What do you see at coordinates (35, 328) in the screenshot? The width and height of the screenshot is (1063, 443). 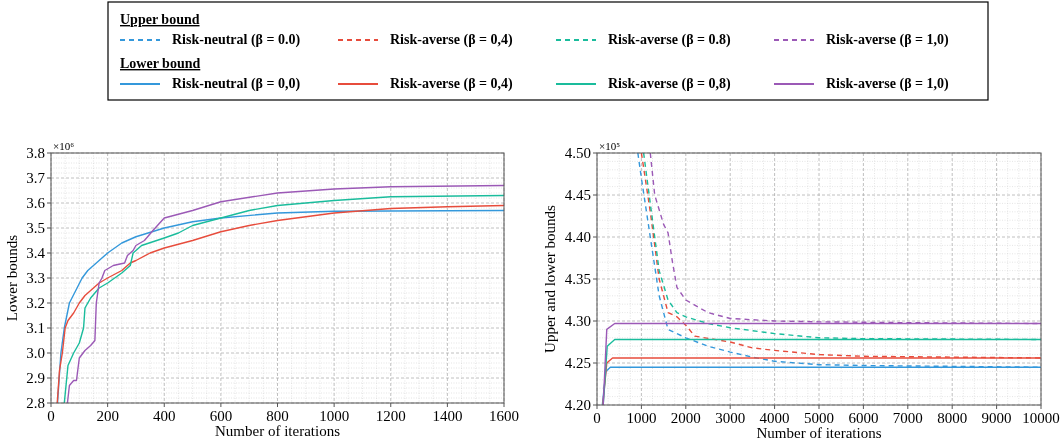 I see `y-tick-label: 3.1` at bounding box center [35, 328].